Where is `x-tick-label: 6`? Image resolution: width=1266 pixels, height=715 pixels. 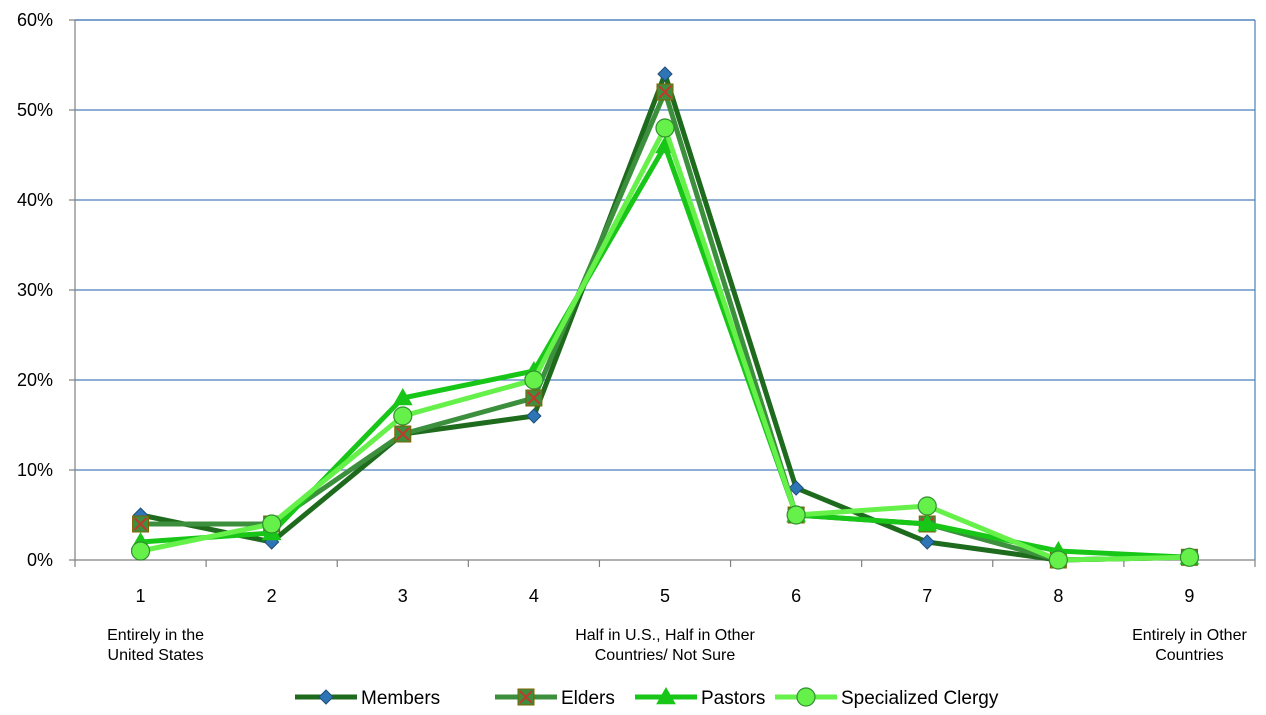 x-tick-label: 6 is located at coordinates (796, 596).